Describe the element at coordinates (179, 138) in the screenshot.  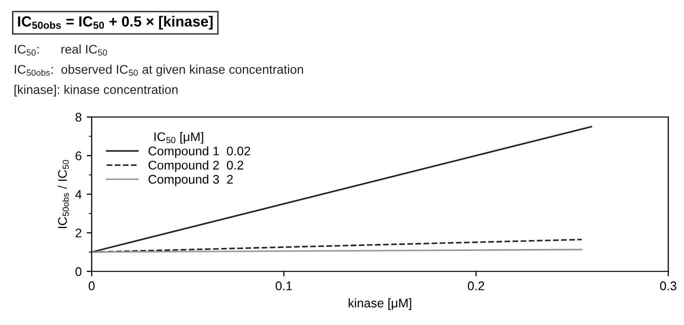
I see `legend-title: IC$_{50}$ [μM]` at that location.